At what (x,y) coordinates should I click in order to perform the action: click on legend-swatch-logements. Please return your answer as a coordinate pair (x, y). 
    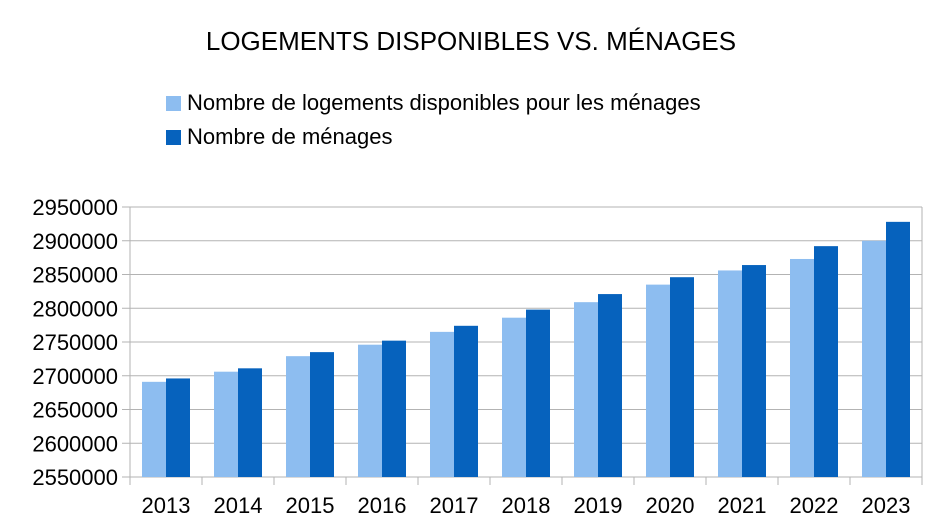
    Looking at the image, I should click on (173, 103).